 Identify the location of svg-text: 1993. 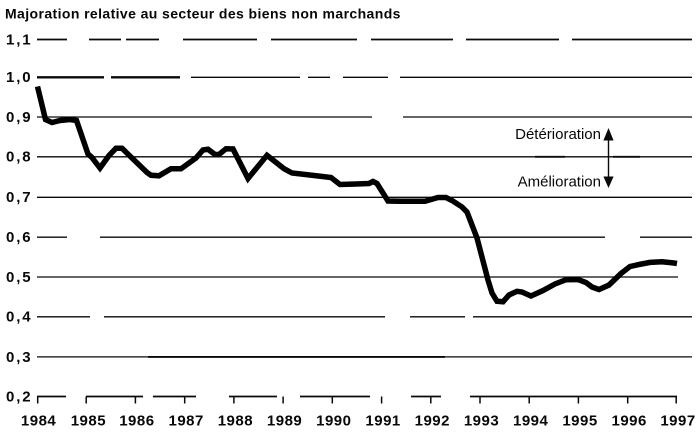
(481, 421).